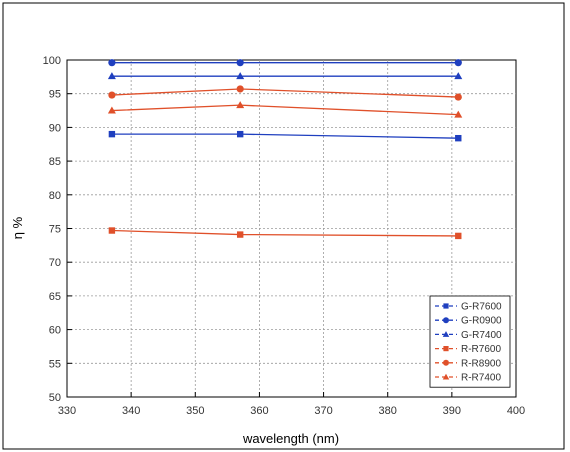 This screenshot has height=452, width=570. Describe the element at coordinates (131, 411) in the screenshot. I see `x-tick-label: 340` at that location.